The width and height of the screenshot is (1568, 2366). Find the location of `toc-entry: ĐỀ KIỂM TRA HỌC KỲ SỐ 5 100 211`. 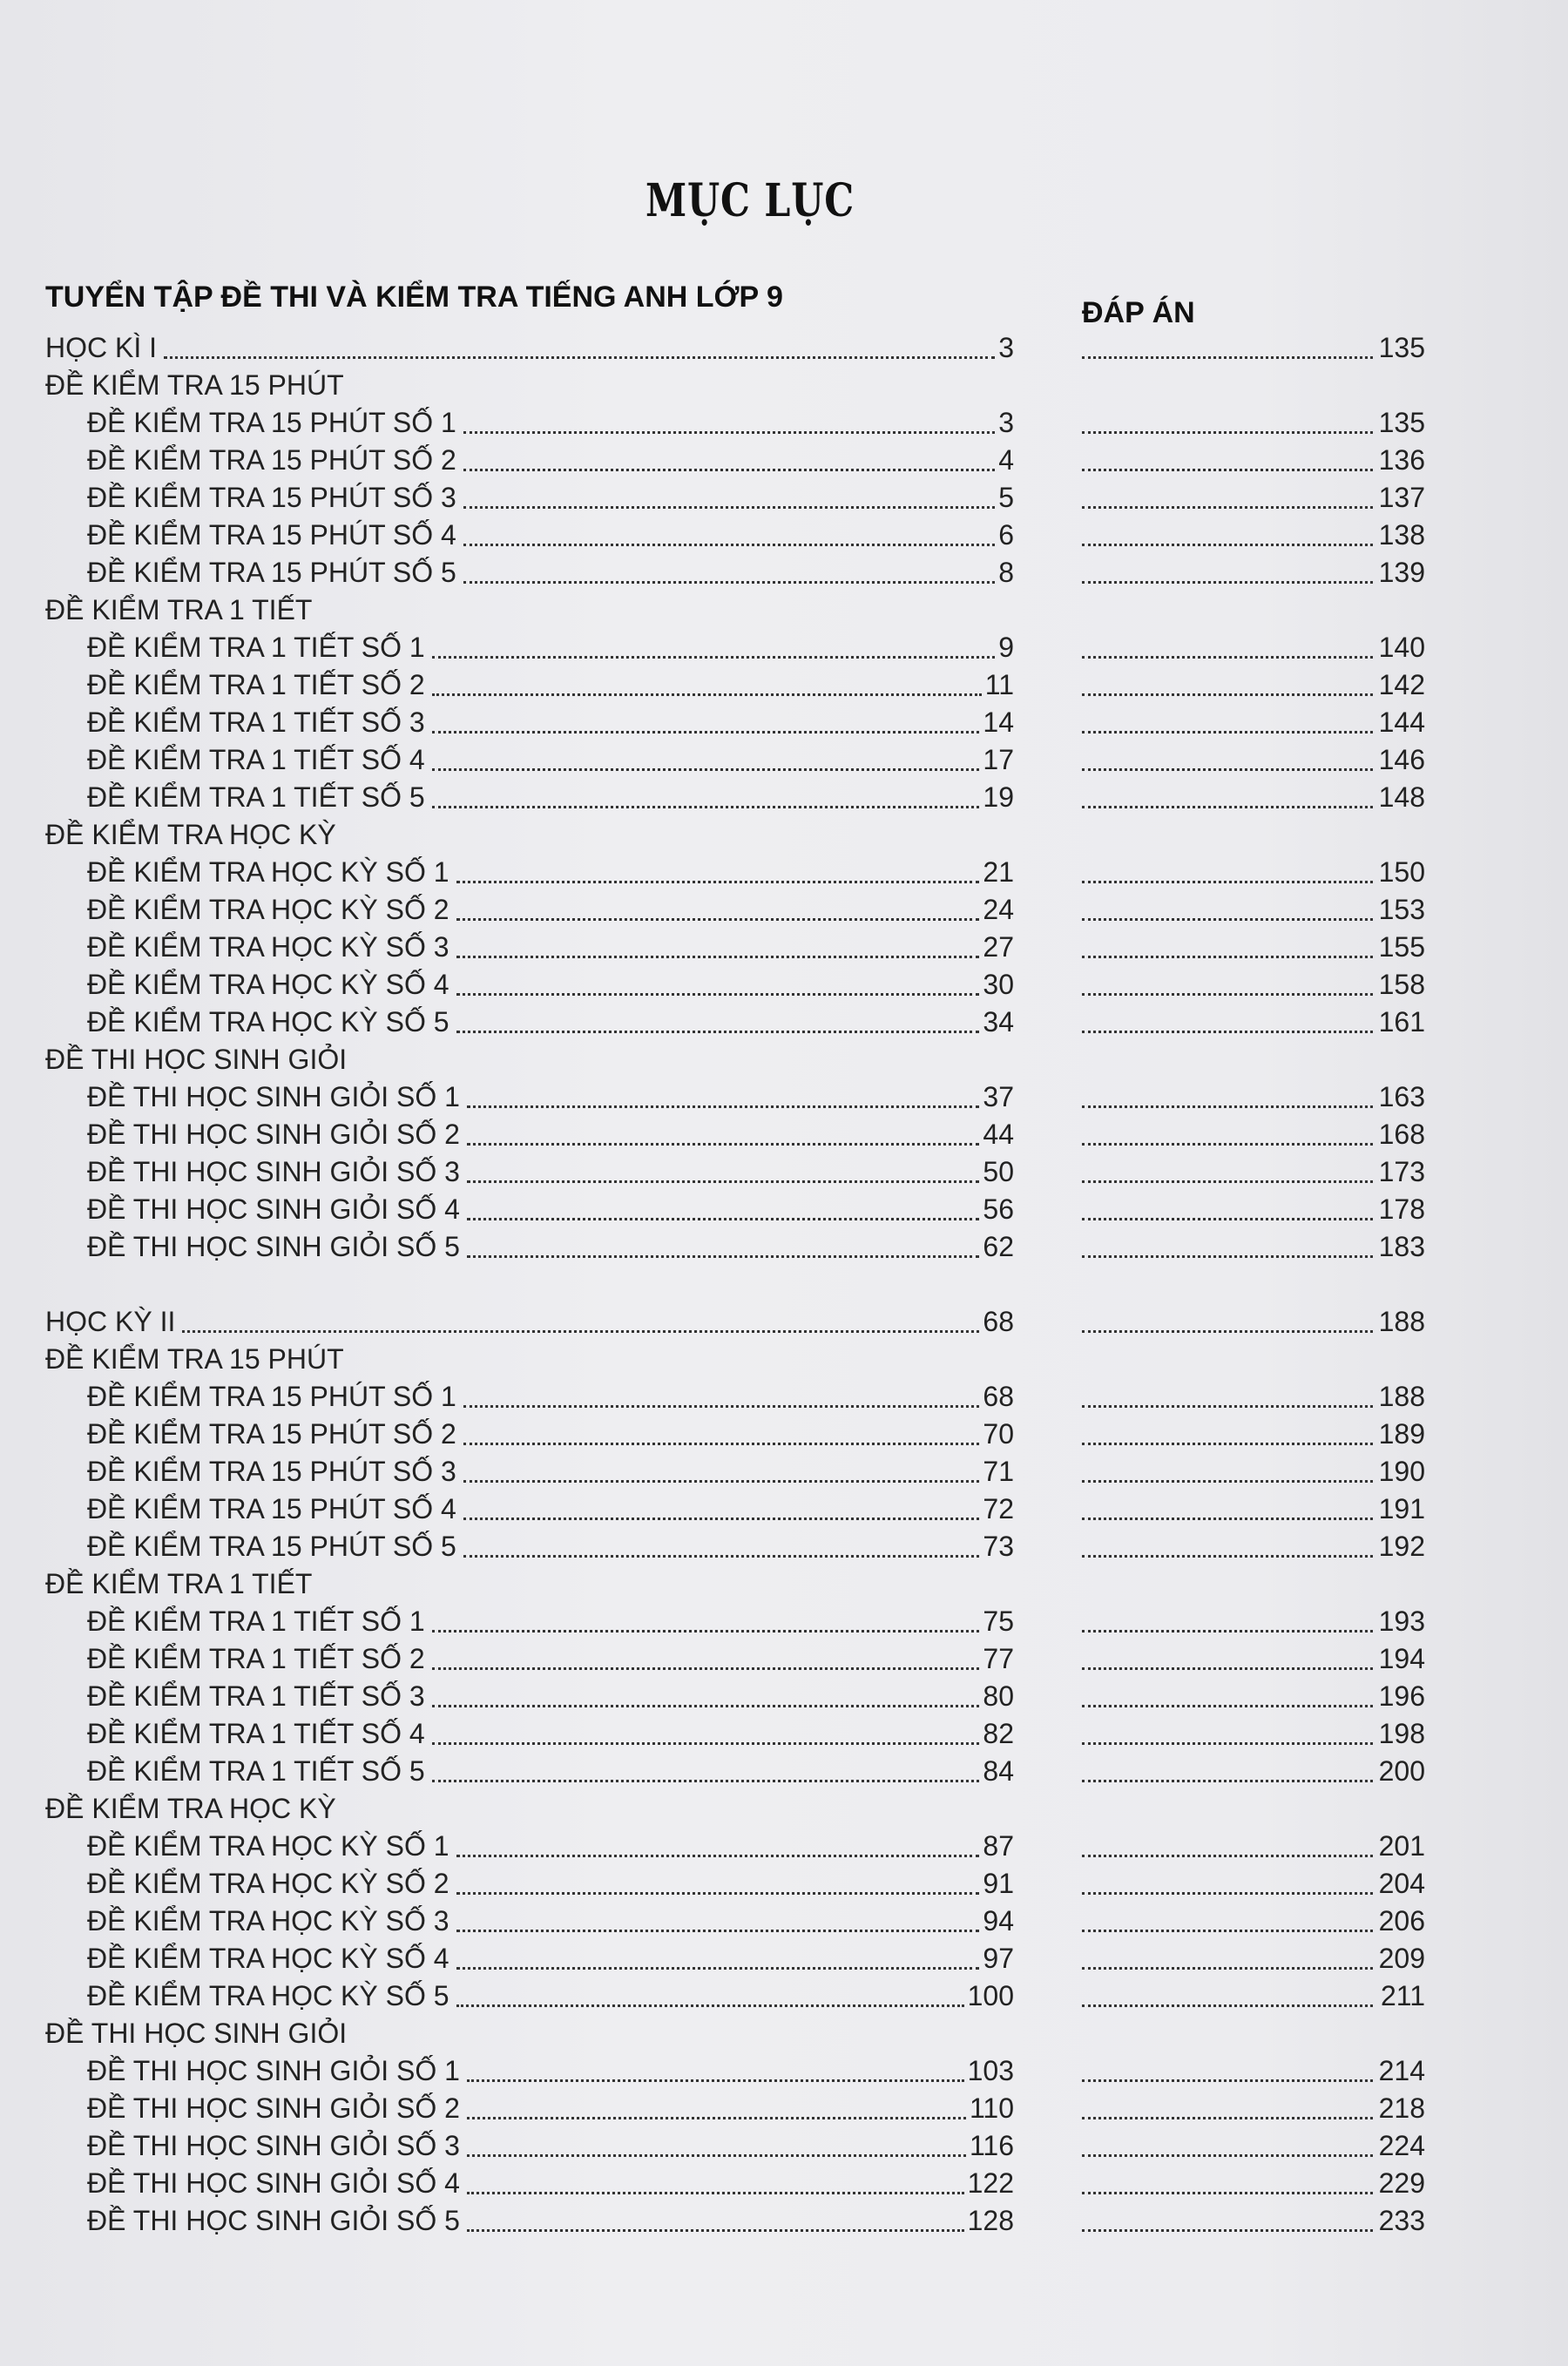

toc-entry: ĐỀ KIỂM TRA HỌC KỲ SỐ 5 100 211 is located at coordinates (784, 1996).